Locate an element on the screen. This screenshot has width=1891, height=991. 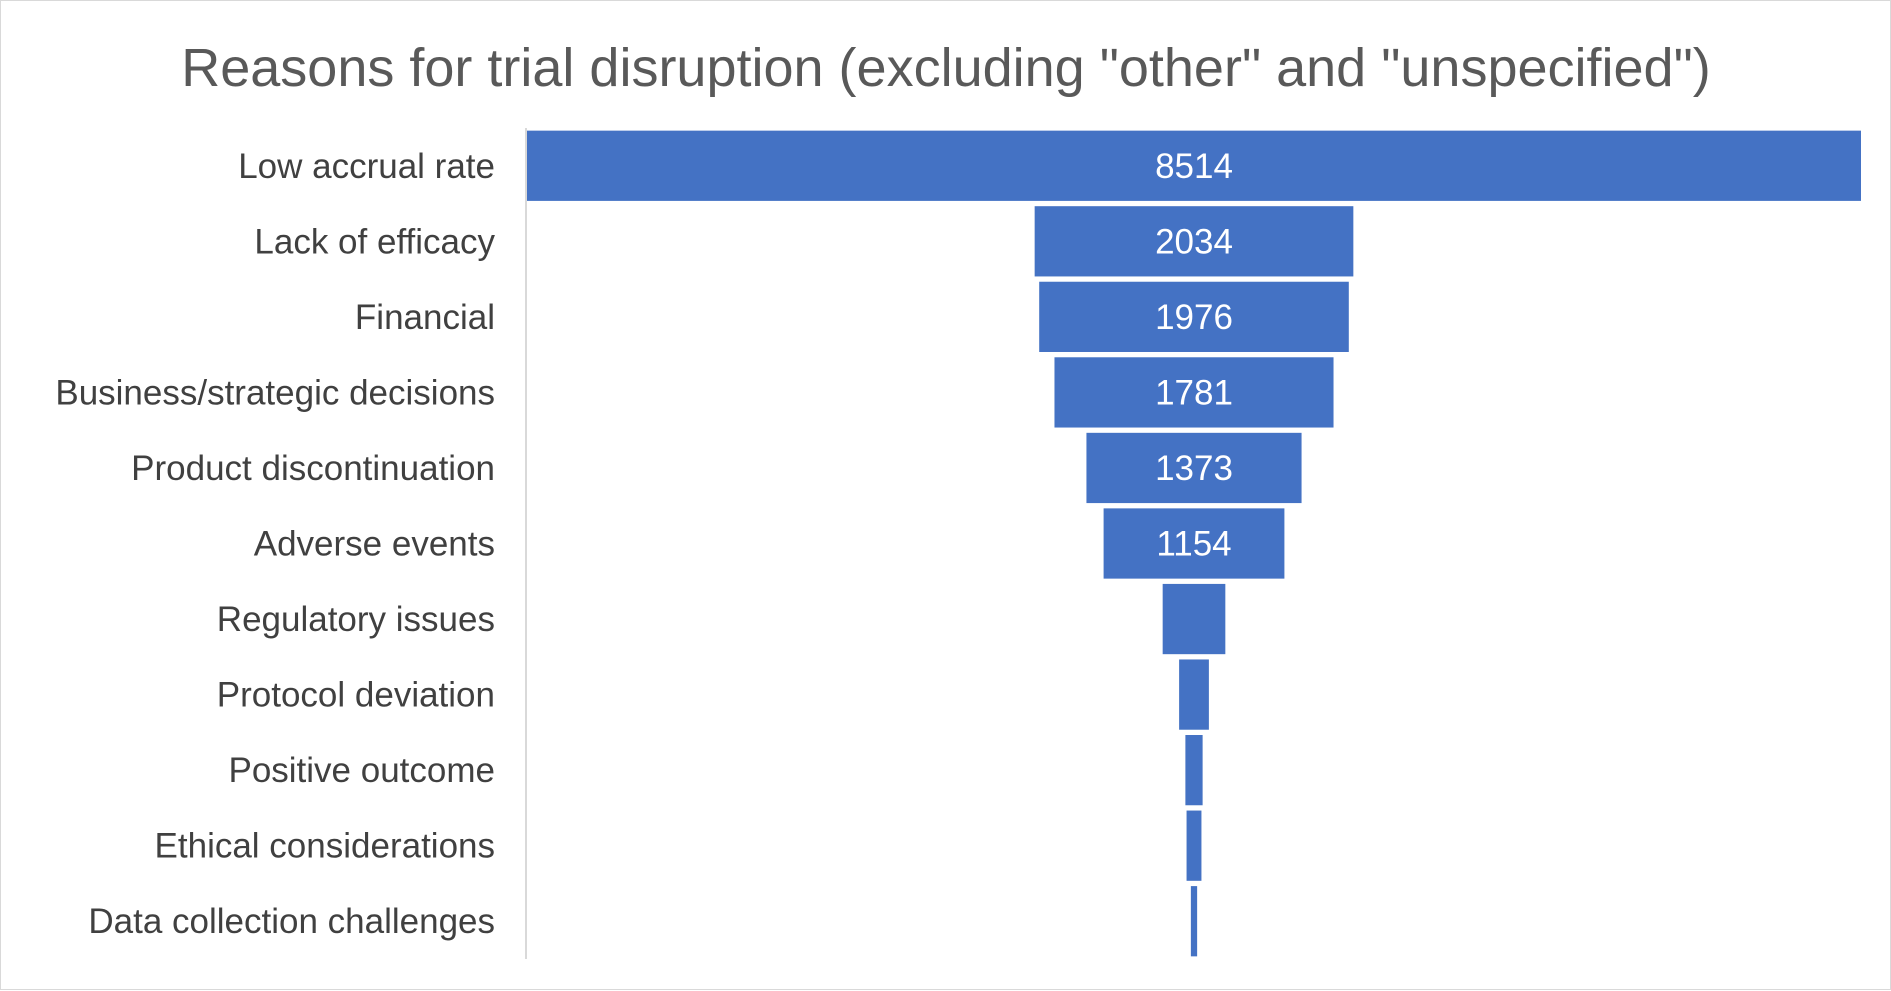
category-label-0: Low accrual rate is located at coordinates (366, 166).